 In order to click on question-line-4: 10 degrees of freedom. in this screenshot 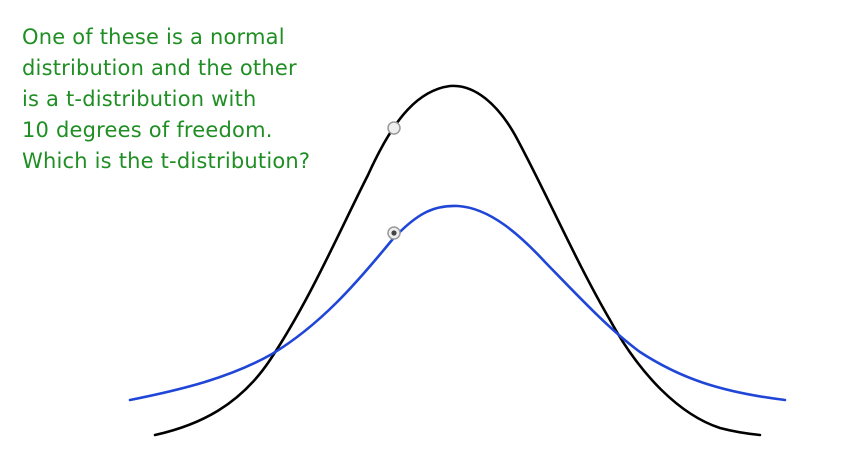, I will do `click(147, 130)`.